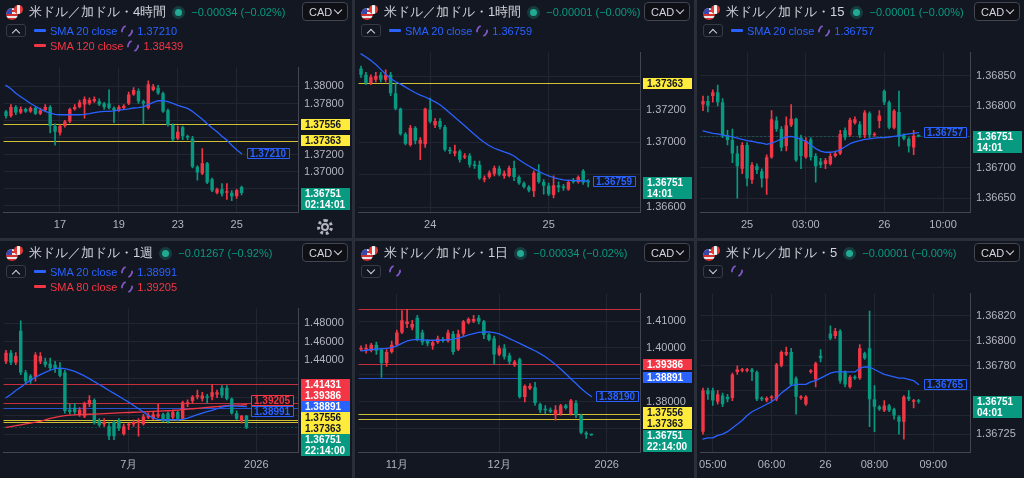 The width and height of the screenshot is (1024, 478). Describe the element at coordinates (713, 464) in the screenshot. I see `x-tick-label: 05:00` at that location.